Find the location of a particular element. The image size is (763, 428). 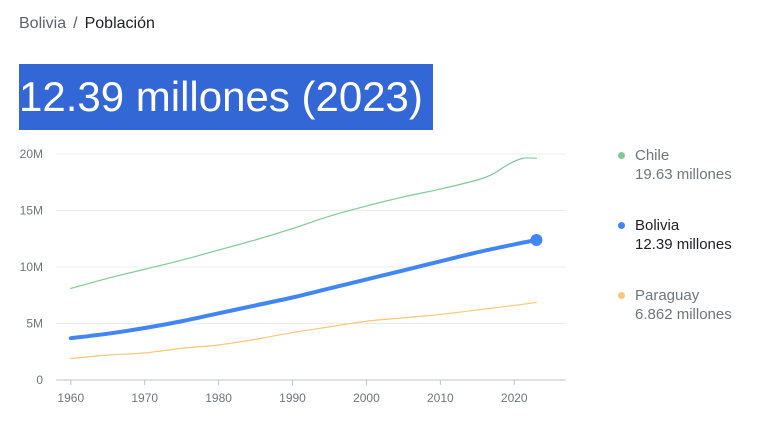

x-tick-label: 1970 is located at coordinates (144, 398).